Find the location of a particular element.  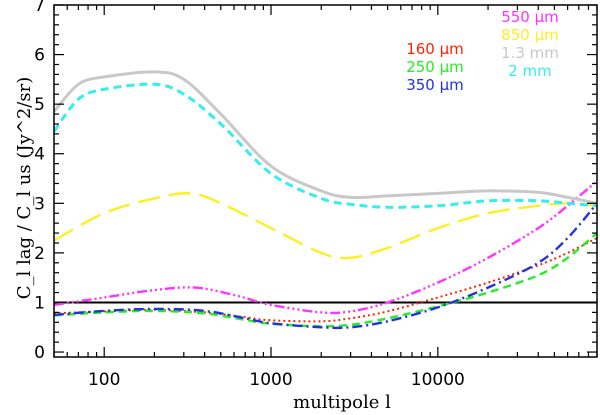

y-axis-label: C_l lag / C_l us (Jy^2/sr) is located at coordinates (24, 188).